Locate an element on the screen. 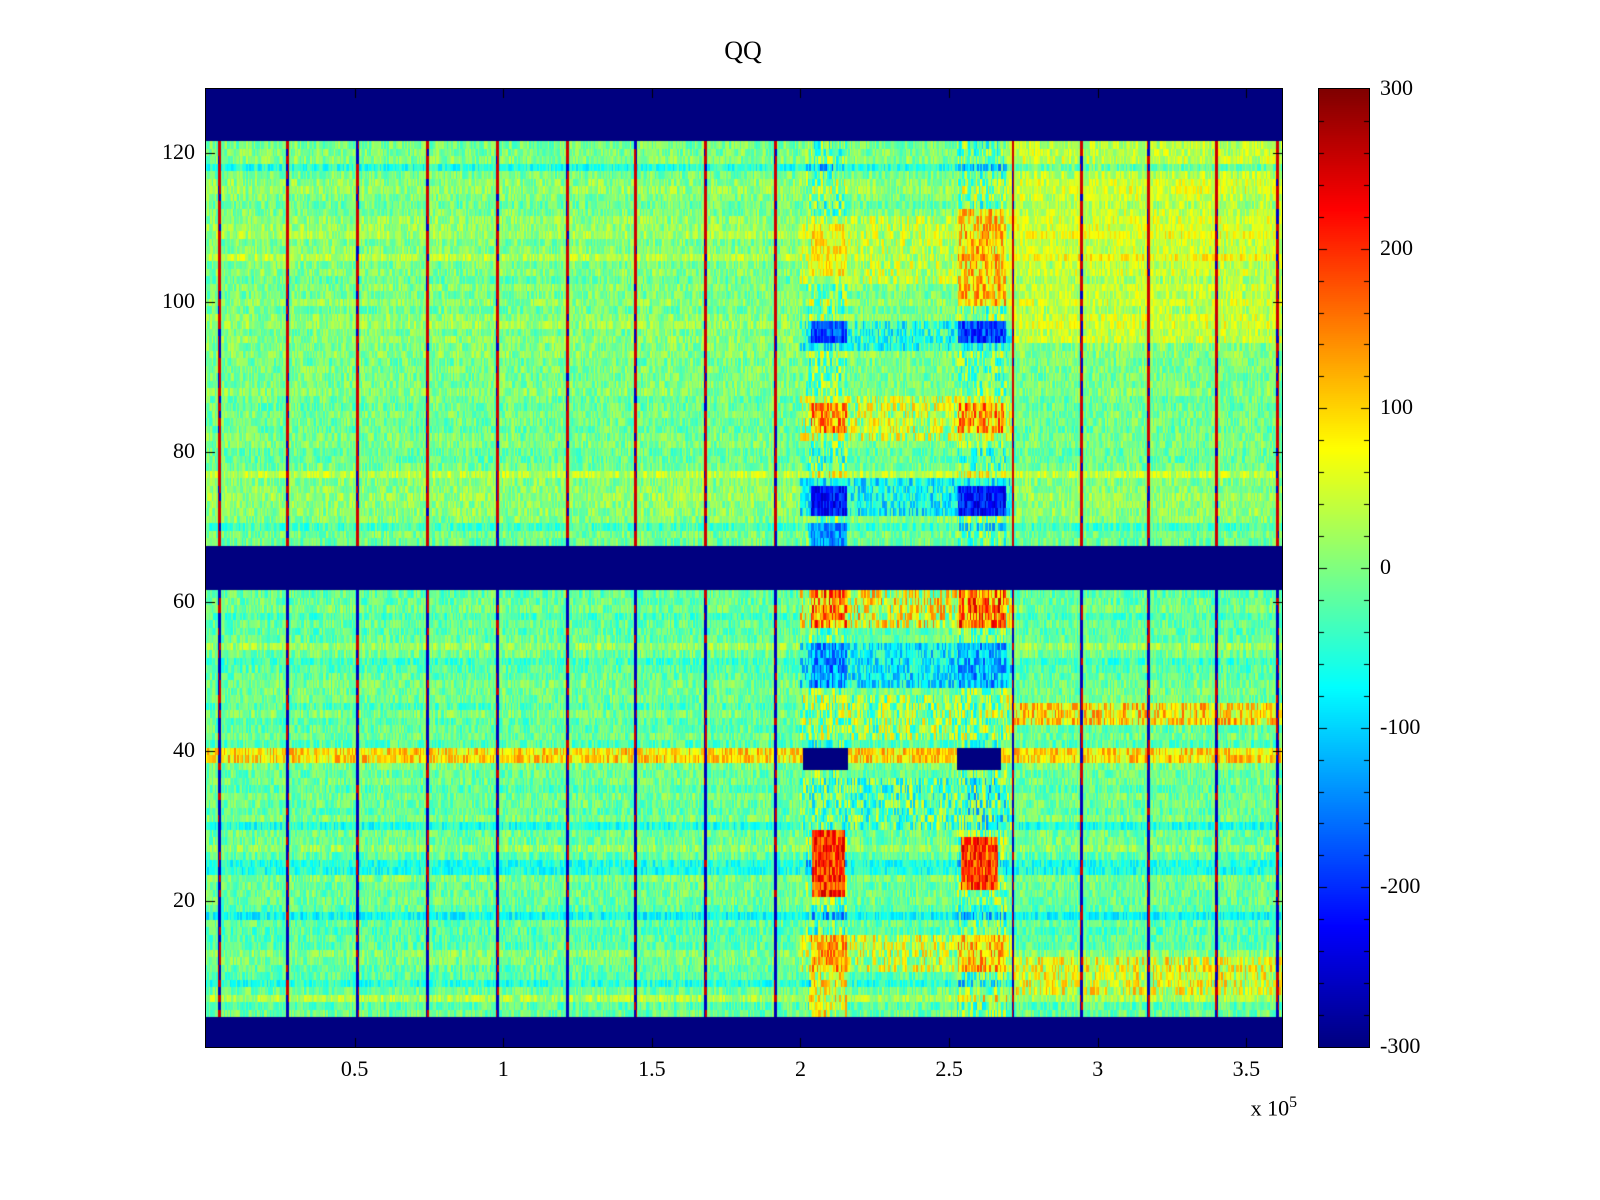  colorbar-tick-label: 300 is located at coordinates (1396, 87).